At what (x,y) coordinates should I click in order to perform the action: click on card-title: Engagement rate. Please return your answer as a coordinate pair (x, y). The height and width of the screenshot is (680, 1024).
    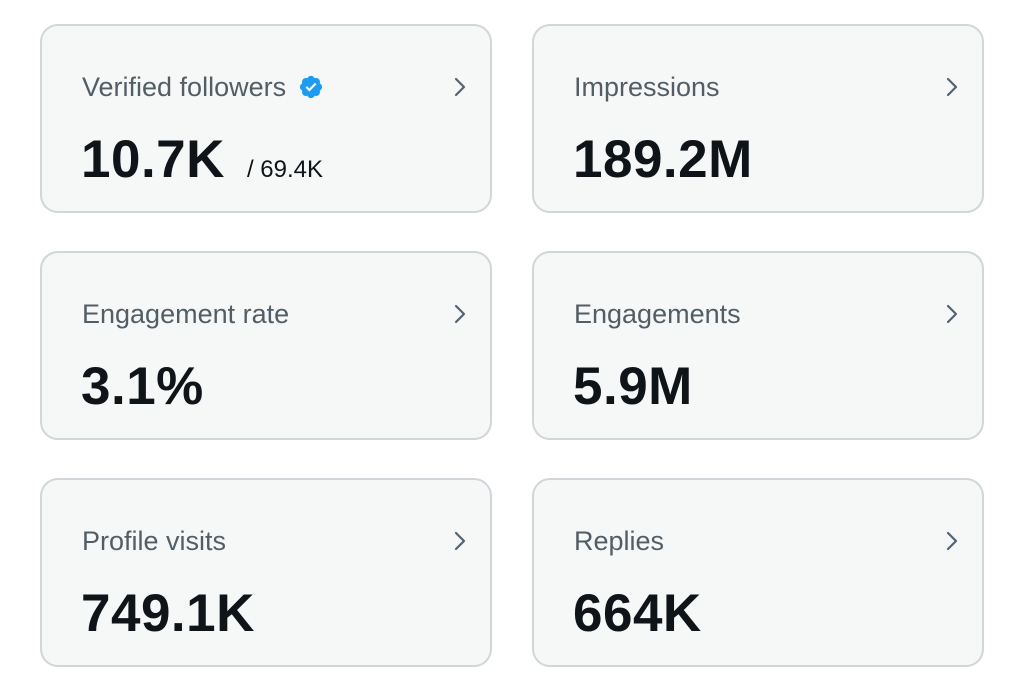
    Looking at the image, I should click on (185, 314).